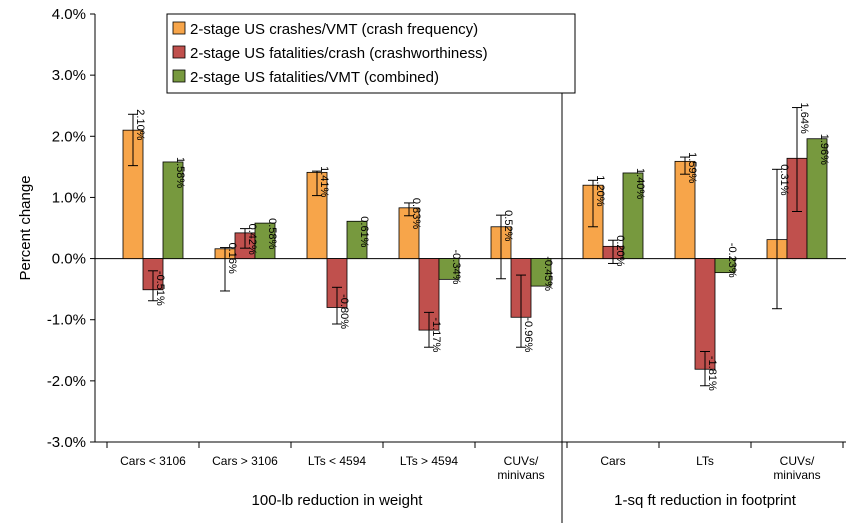 The width and height of the screenshot is (846, 523). What do you see at coordinates (692, 167) in the screenshot?
I see `data-label: 1.59%` at bounding box center [692, 167].